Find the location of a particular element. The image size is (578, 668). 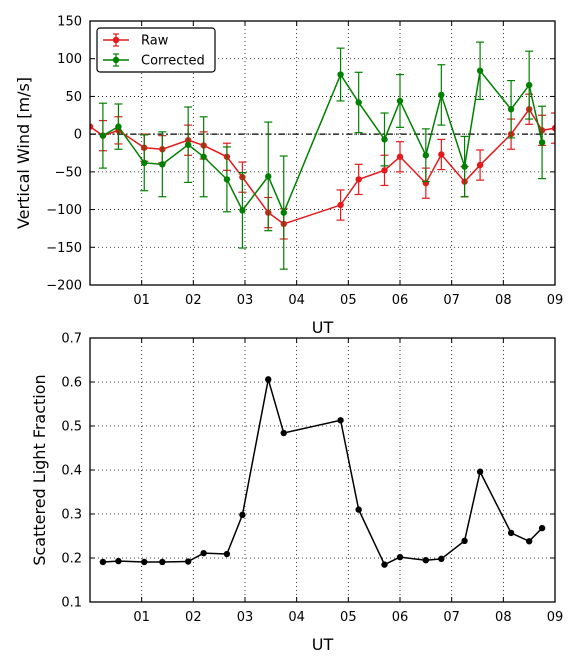

legend-label: Corrected is located at coordinates (173, 61).